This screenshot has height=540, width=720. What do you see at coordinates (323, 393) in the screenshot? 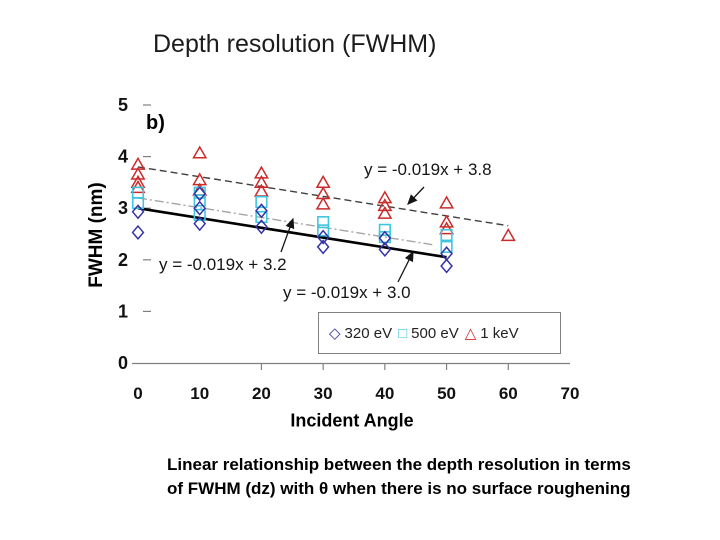
I see `x-tick-label: 30` at bounding box center [323, 393].